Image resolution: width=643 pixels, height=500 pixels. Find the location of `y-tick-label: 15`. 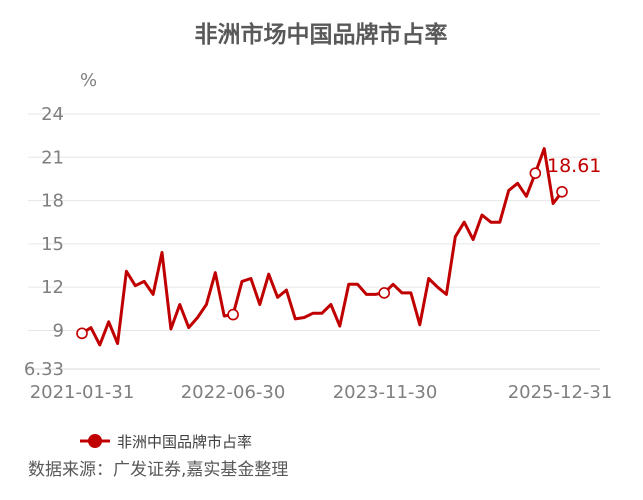

y-tick-label: 15 is located at coordinates (52, 244).